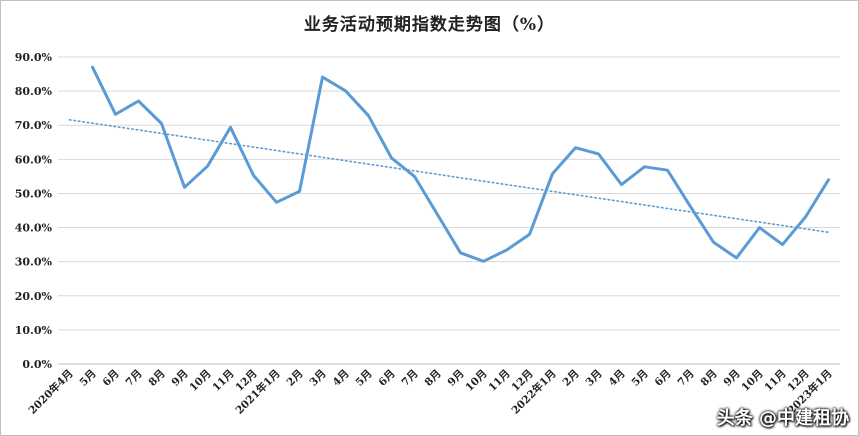  Describe the element at coordinates (34, 57) in the screenshot. I see `y-tick-label: 90.0%` at that location.